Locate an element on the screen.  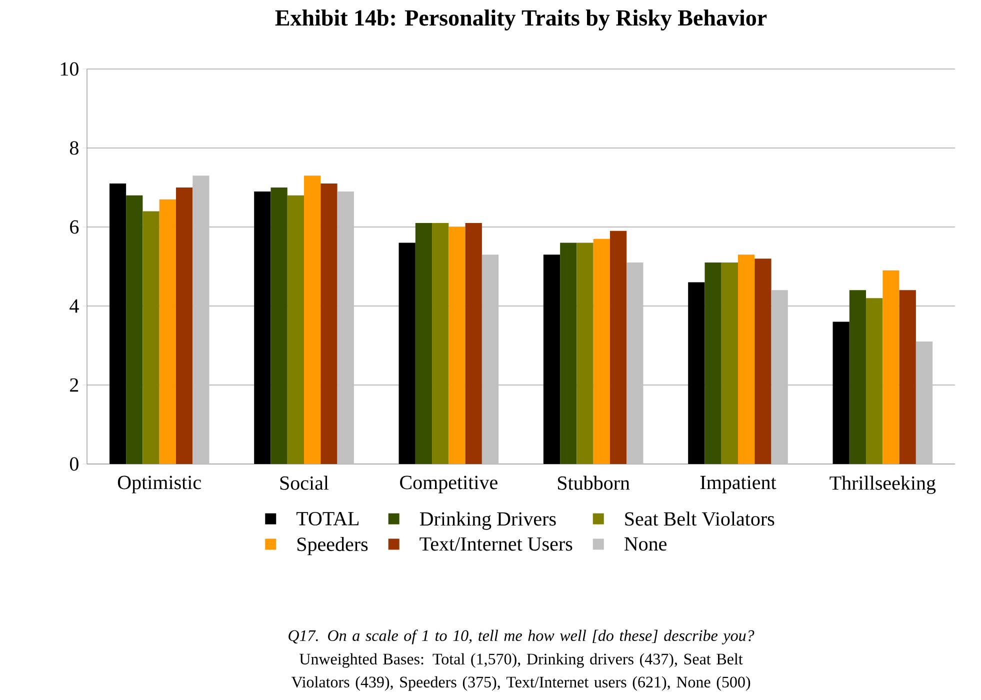
y-tick-label: 6 is located at coordinates (74, 227).